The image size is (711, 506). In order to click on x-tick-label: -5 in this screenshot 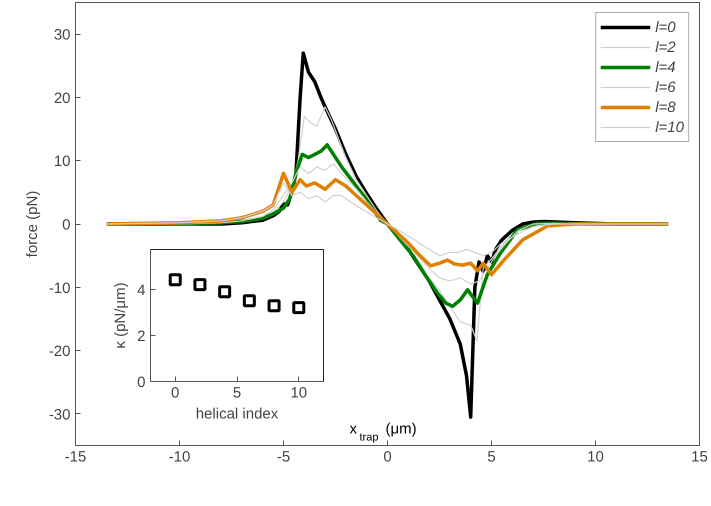, I will do `click(283, 457)`.